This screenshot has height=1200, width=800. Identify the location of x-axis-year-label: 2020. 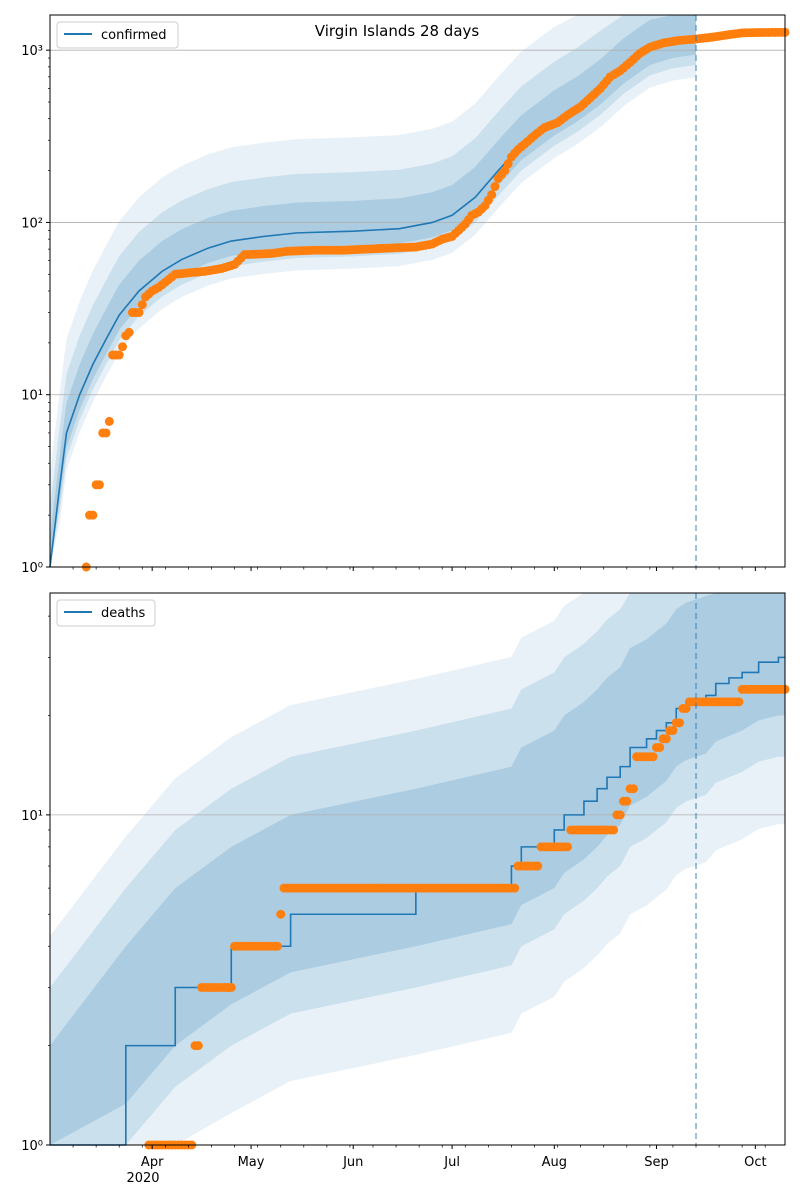
(142, 1178).